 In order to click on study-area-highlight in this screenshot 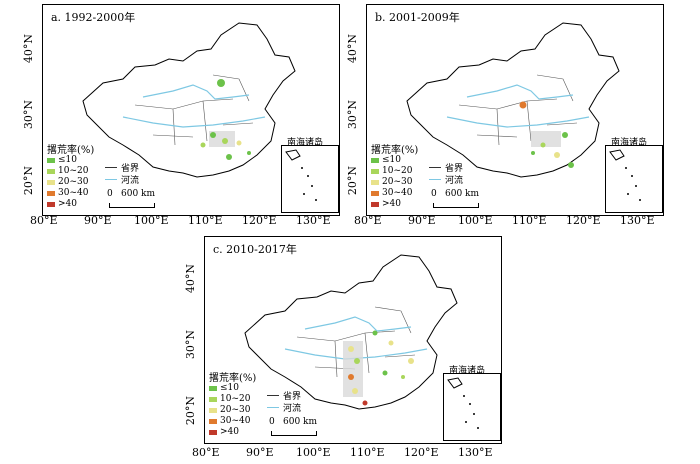, I will do `click(353, 369)`.